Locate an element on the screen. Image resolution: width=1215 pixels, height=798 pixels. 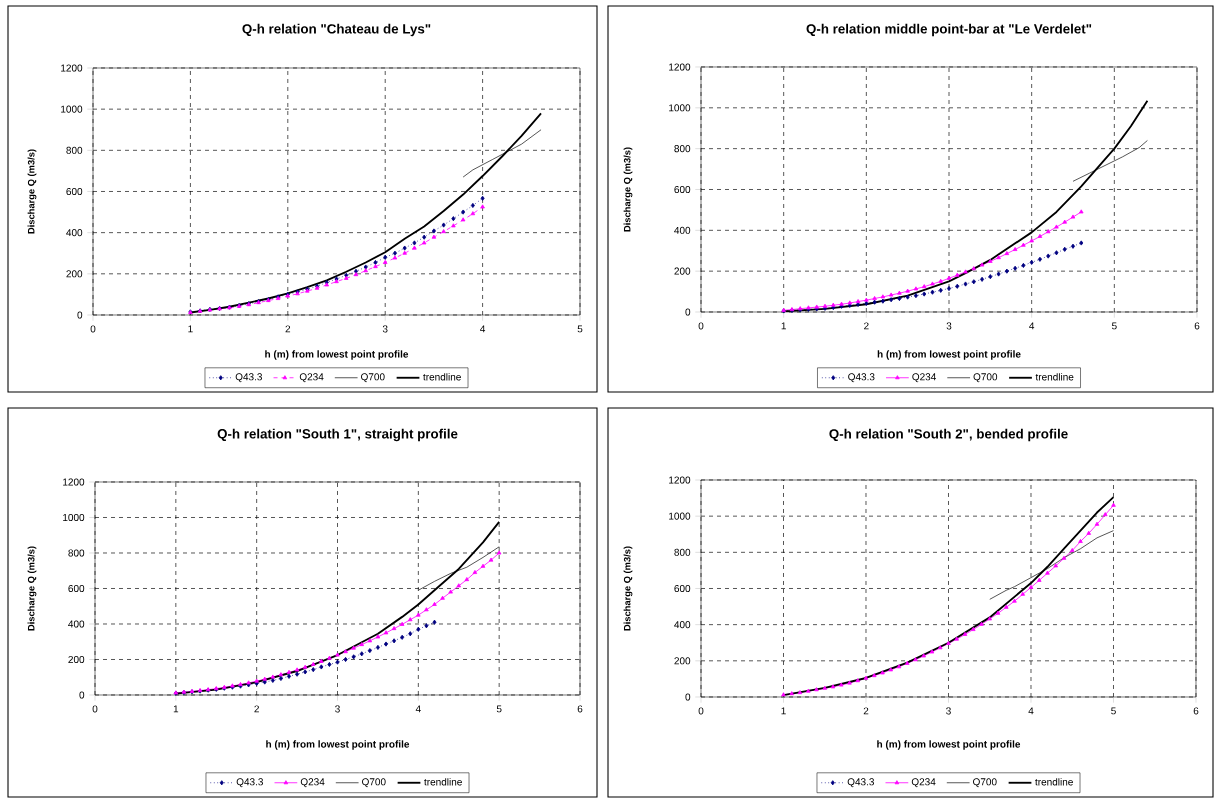
chart-title: Q-h relation "Chateau de Lys" is located at coordinates (336, 30).